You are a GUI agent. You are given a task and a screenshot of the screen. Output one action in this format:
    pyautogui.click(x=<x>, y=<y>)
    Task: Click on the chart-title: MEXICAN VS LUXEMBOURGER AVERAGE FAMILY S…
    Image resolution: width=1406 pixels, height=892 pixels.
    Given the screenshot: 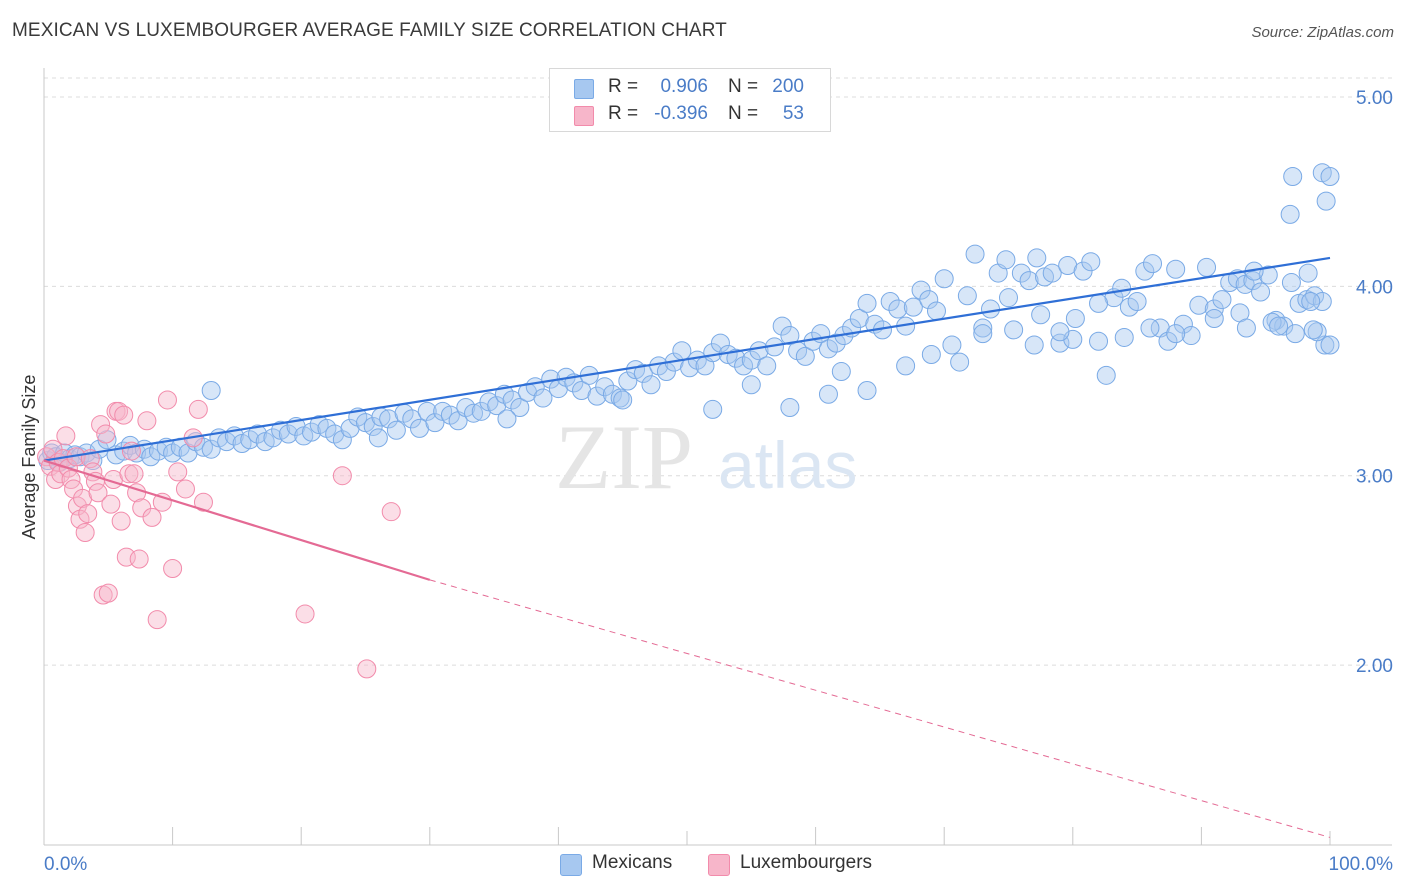 What is the action you would take?
    pyautogui.click(x=369, y=30)
    